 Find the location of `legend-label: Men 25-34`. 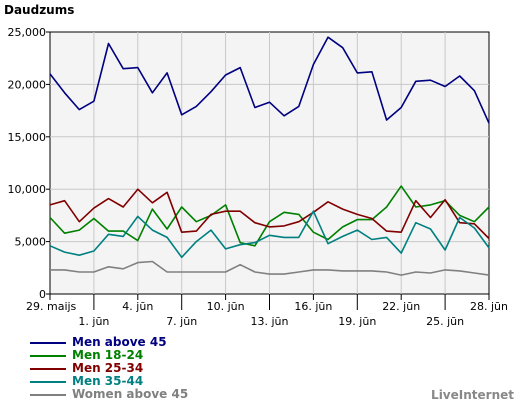

legend-label: Men 25-34 is located at coordinates (108, 368).